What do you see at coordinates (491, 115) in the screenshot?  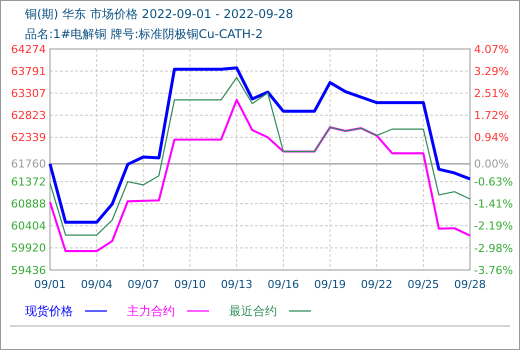 I see `y2-tick-label: 1.72%` at bounding box center [491, 115].